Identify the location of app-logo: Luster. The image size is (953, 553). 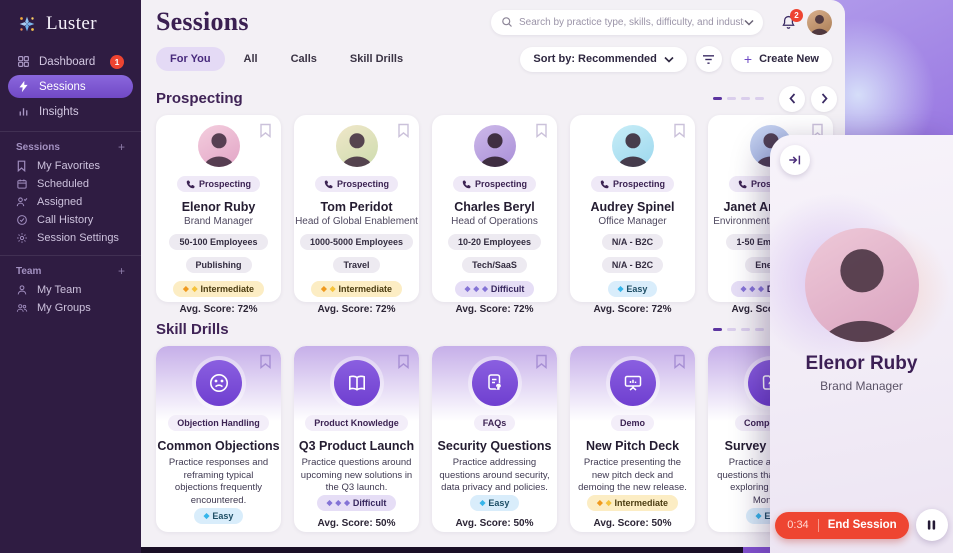
(70, 24).